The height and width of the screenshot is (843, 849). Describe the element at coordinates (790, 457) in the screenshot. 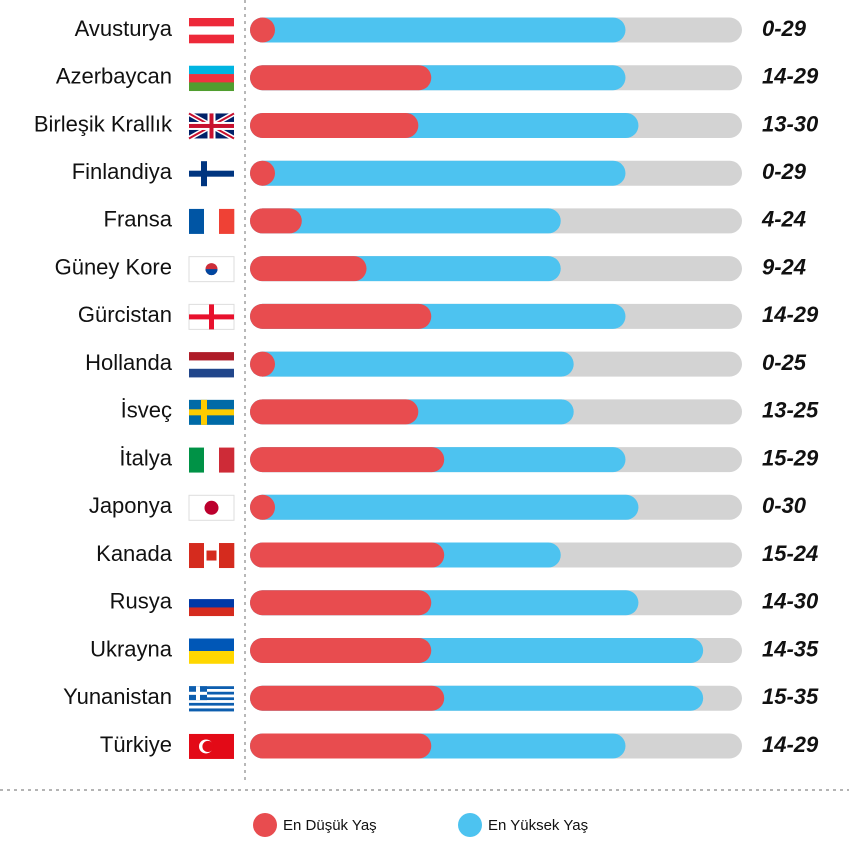

I see `value-label: 15-29` at that location.